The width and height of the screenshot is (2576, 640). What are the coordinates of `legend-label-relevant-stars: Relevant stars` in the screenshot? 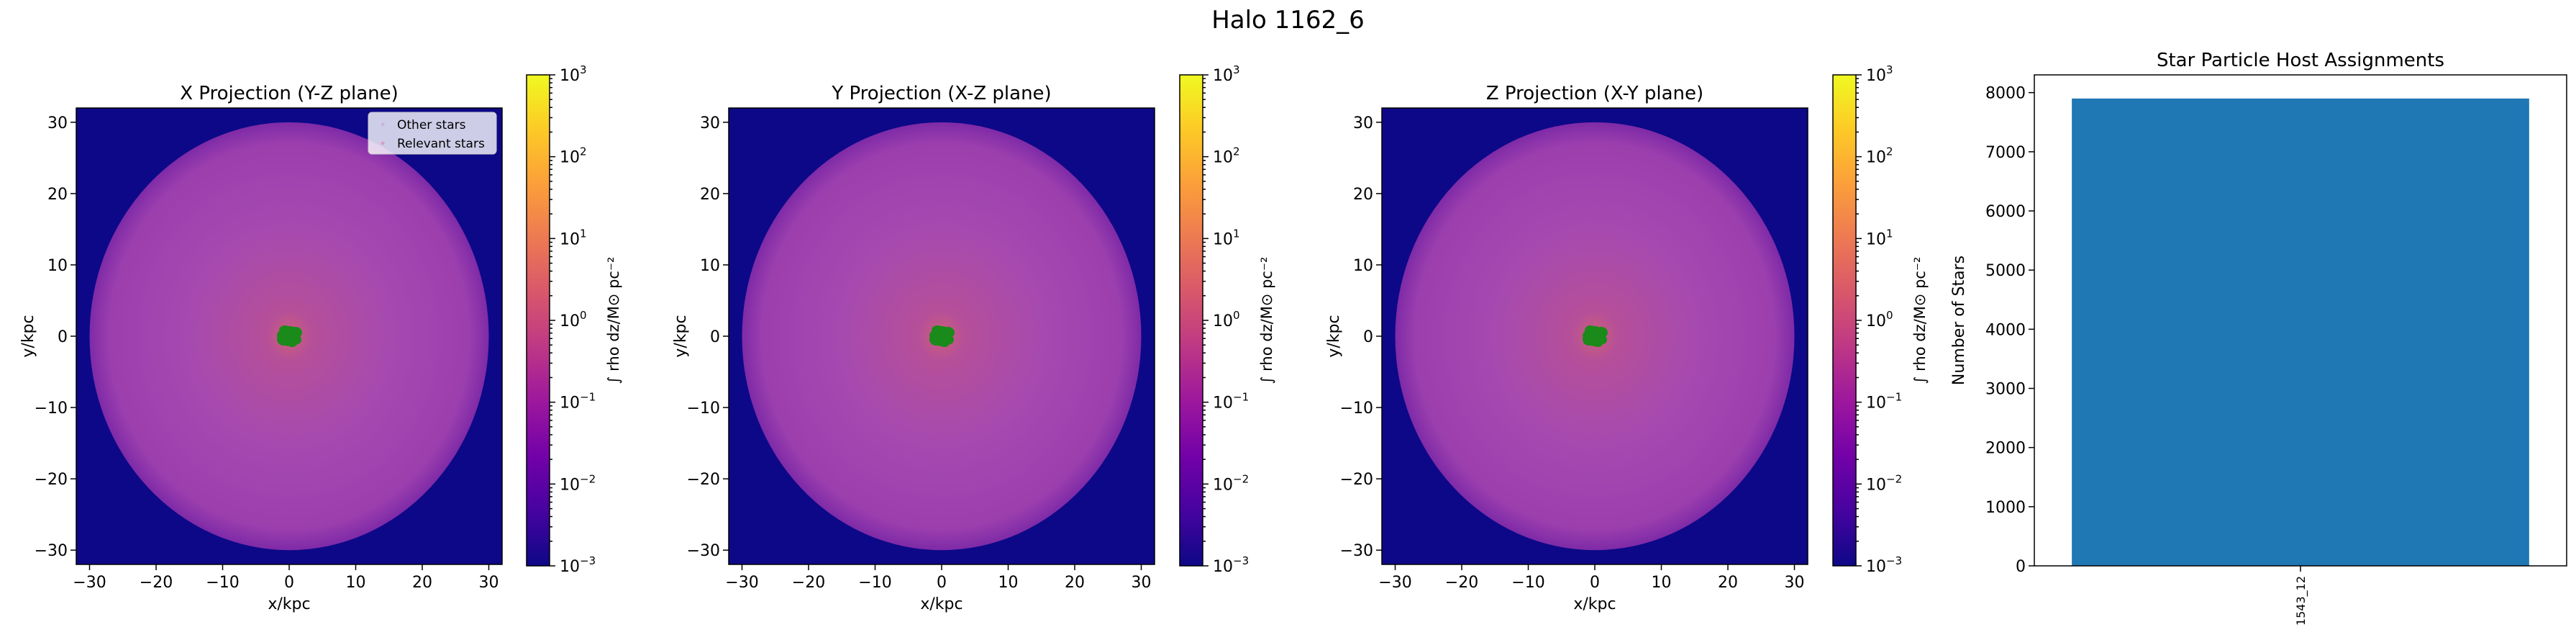 It's located at (441, 144).